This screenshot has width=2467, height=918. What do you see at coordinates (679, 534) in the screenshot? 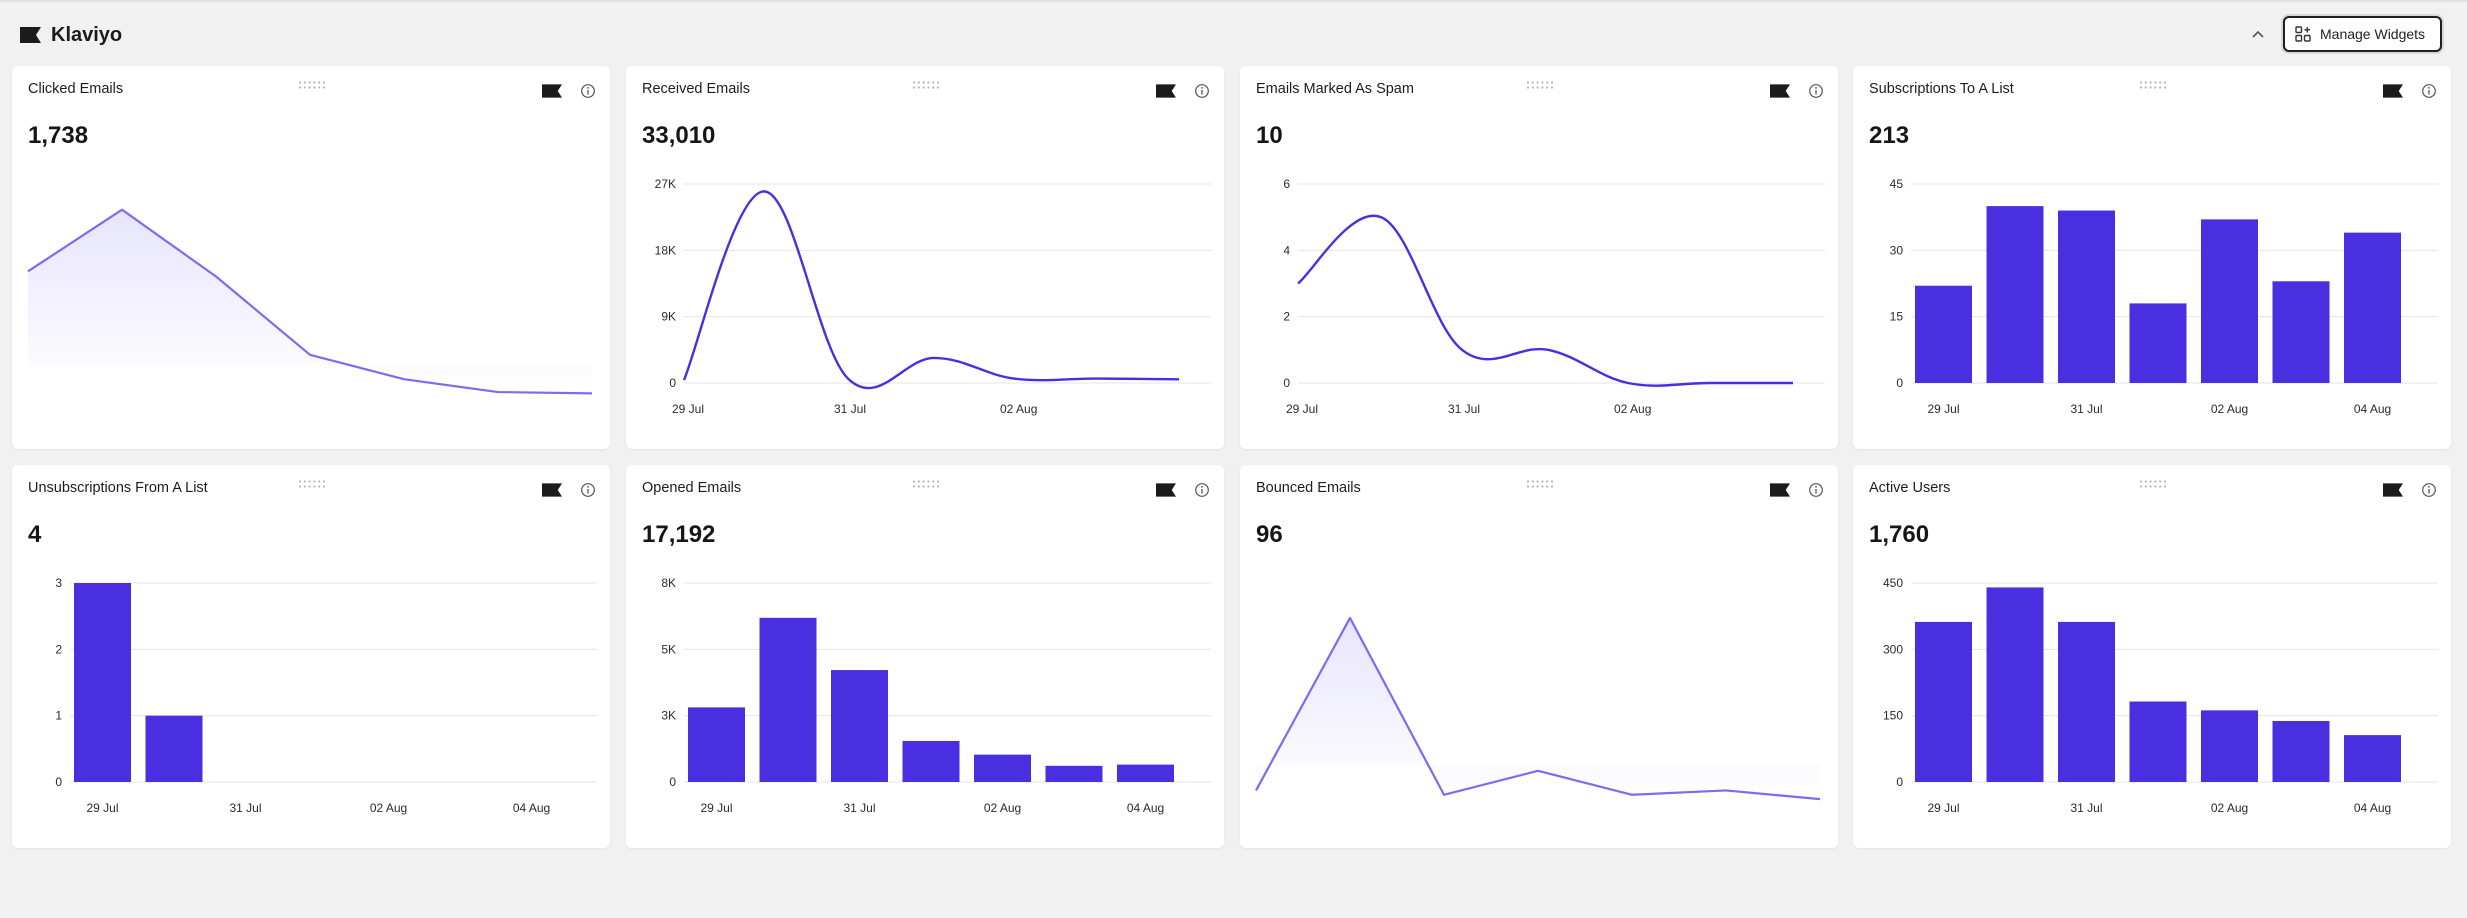
I see `widget-value: 17,192` at bounding box center [679, 534].